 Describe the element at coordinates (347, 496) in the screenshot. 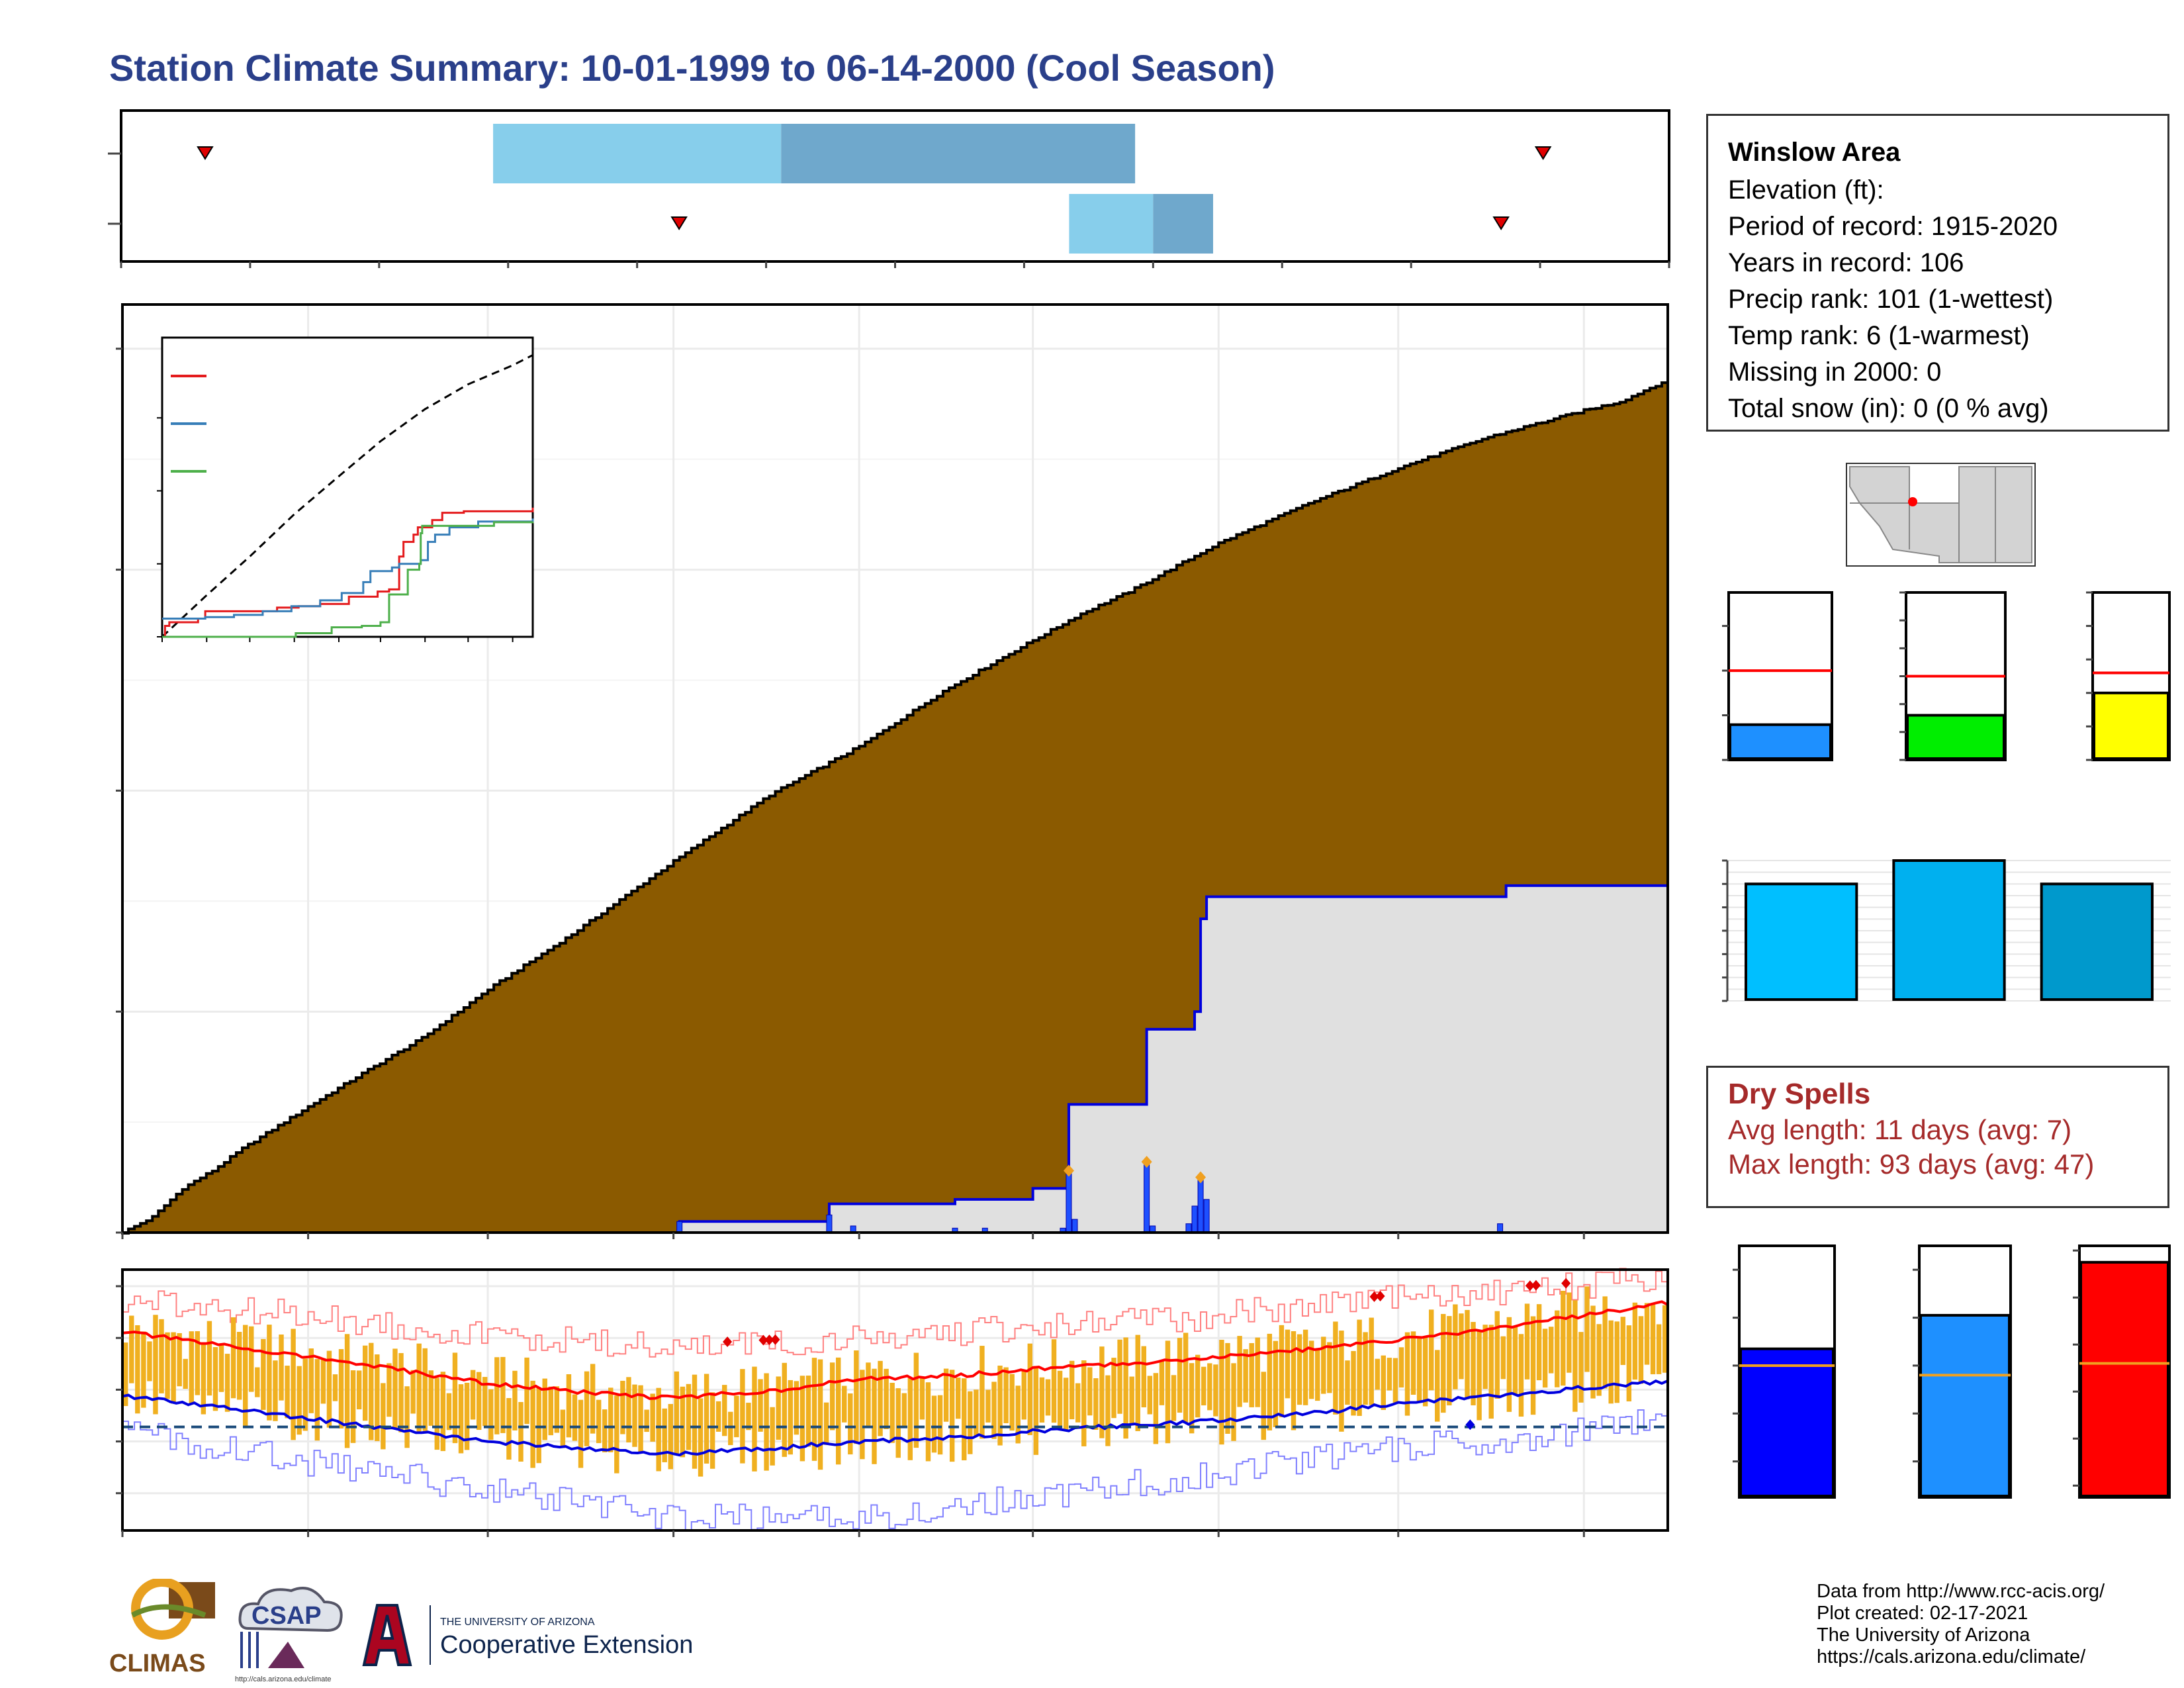

I see `inset-average-line` at that location.